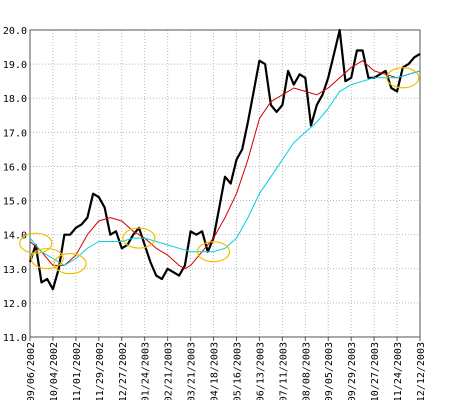 This screenshot has width=450, height=400. I want to click on x-tick-label: 10/27/2003, so click(375, 371).